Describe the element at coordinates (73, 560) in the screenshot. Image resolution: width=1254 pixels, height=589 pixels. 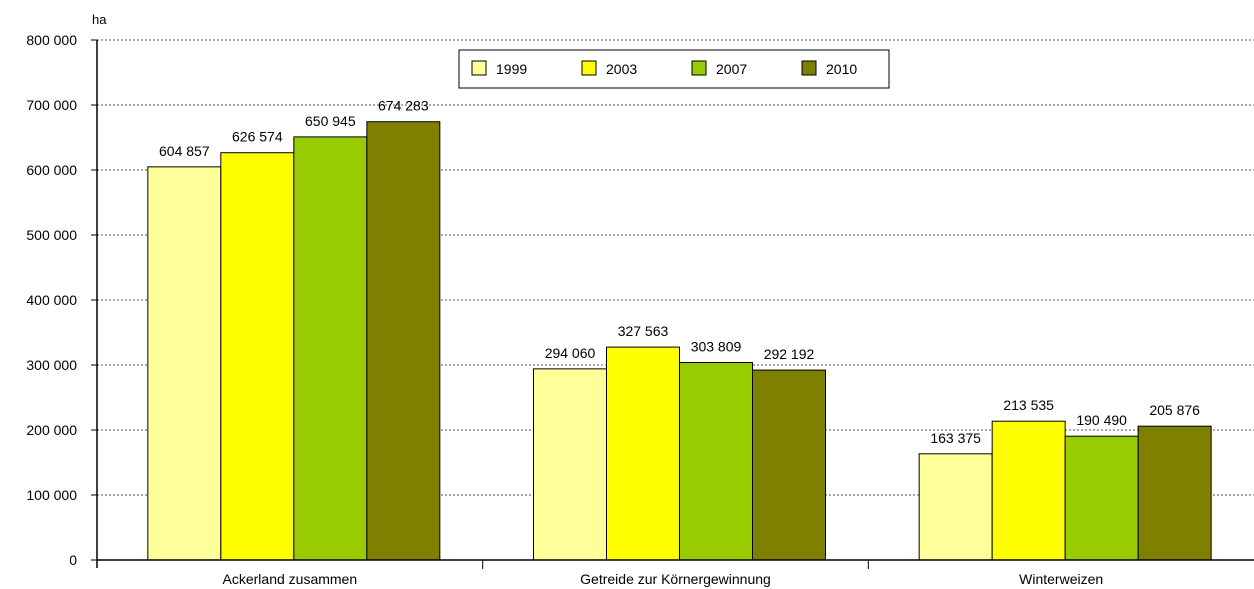
I see `y-tick-label: 0` at that location.